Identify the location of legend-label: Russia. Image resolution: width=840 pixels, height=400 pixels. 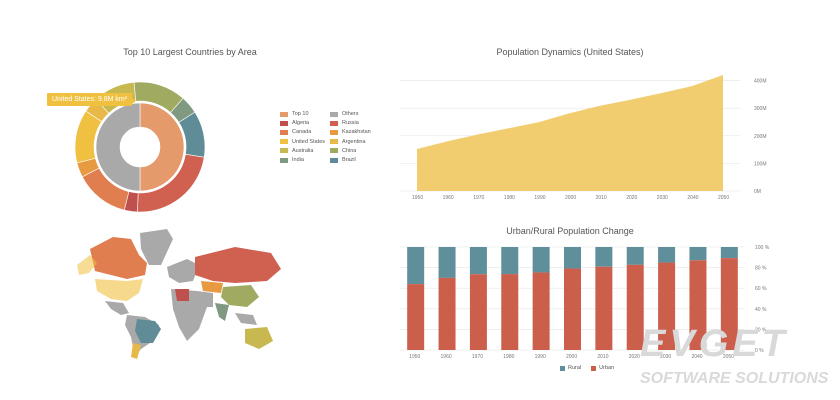
(350, 123).